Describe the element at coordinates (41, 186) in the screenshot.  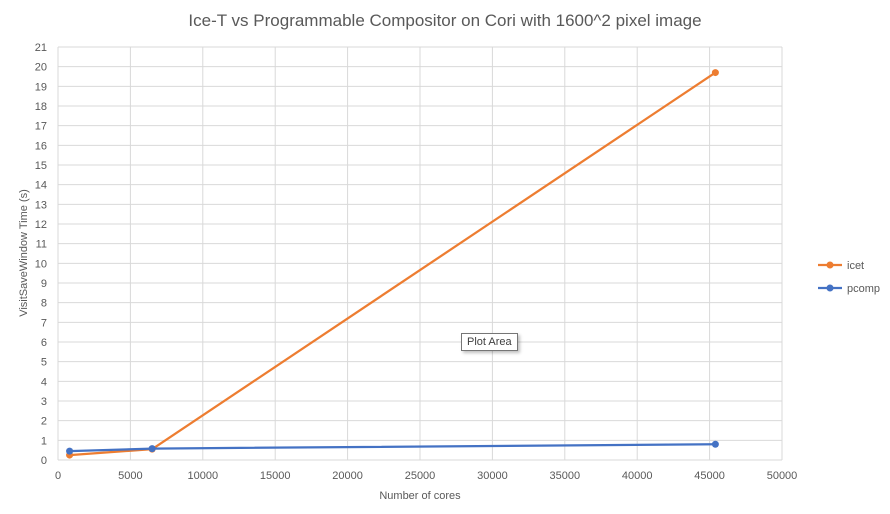
I see `y-tick-label: 14` at that location.